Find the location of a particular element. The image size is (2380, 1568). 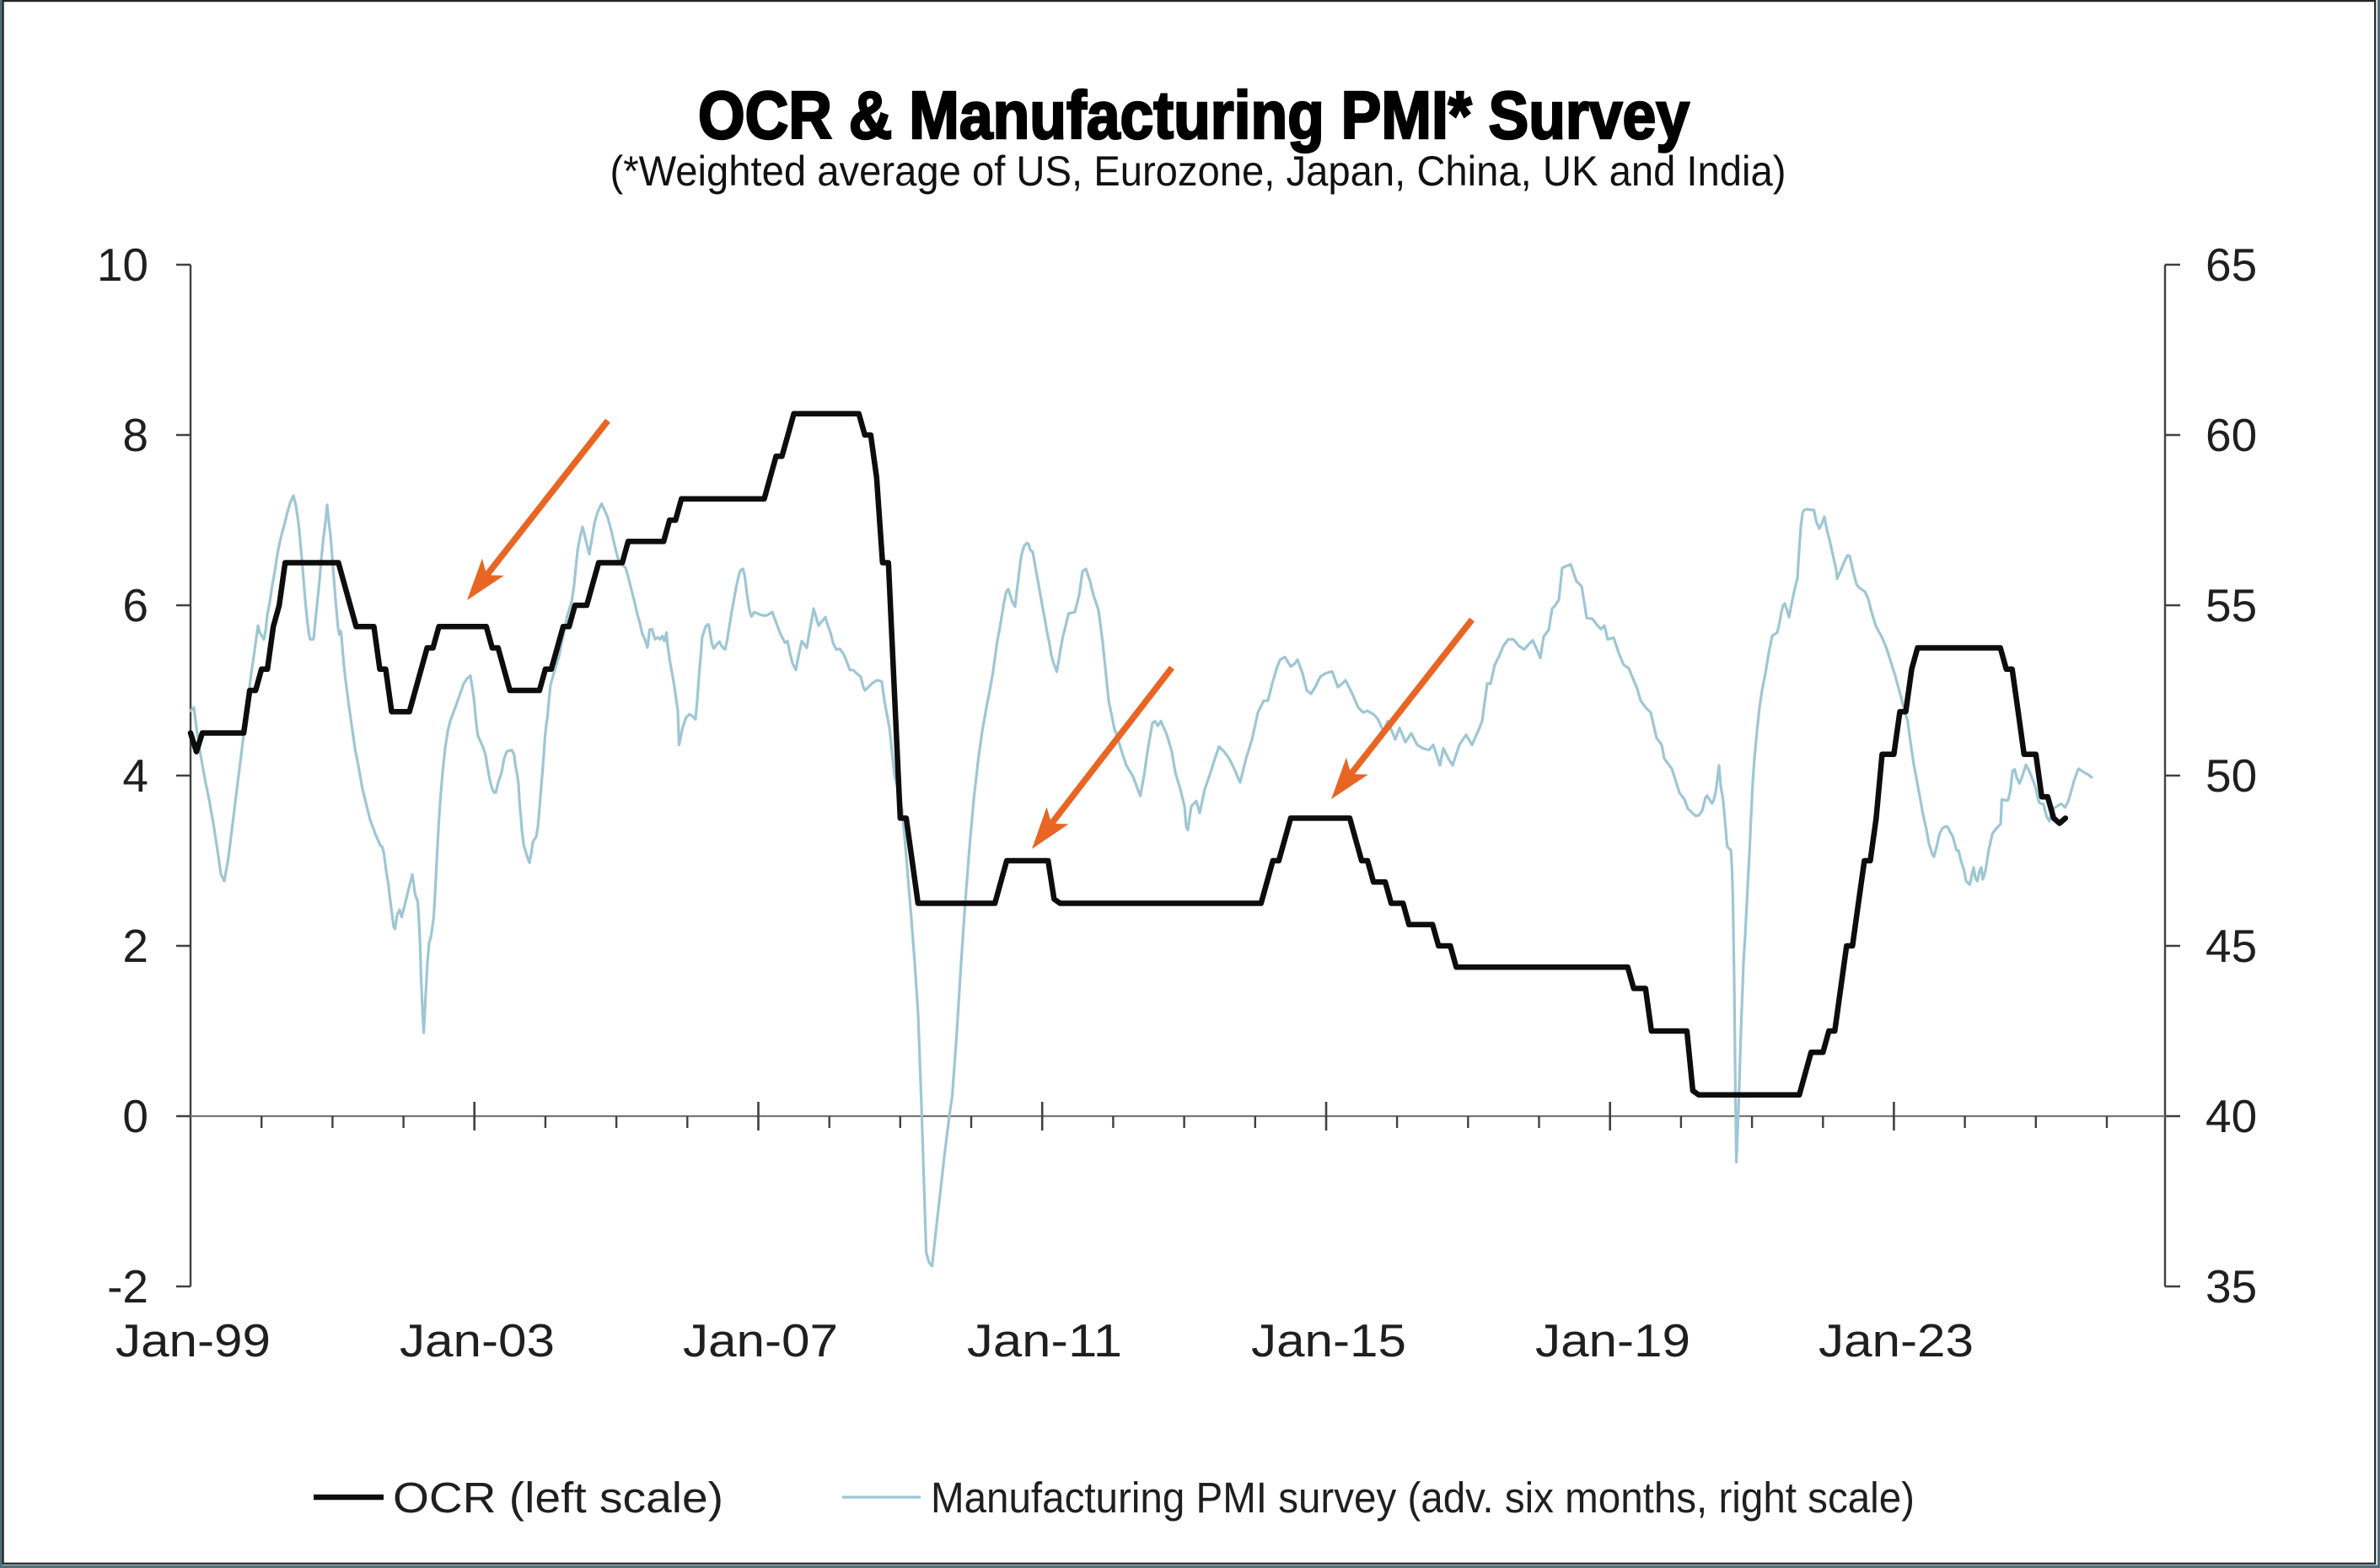

svg-text: Jan-15 is located at coordinates (1328, 1340).